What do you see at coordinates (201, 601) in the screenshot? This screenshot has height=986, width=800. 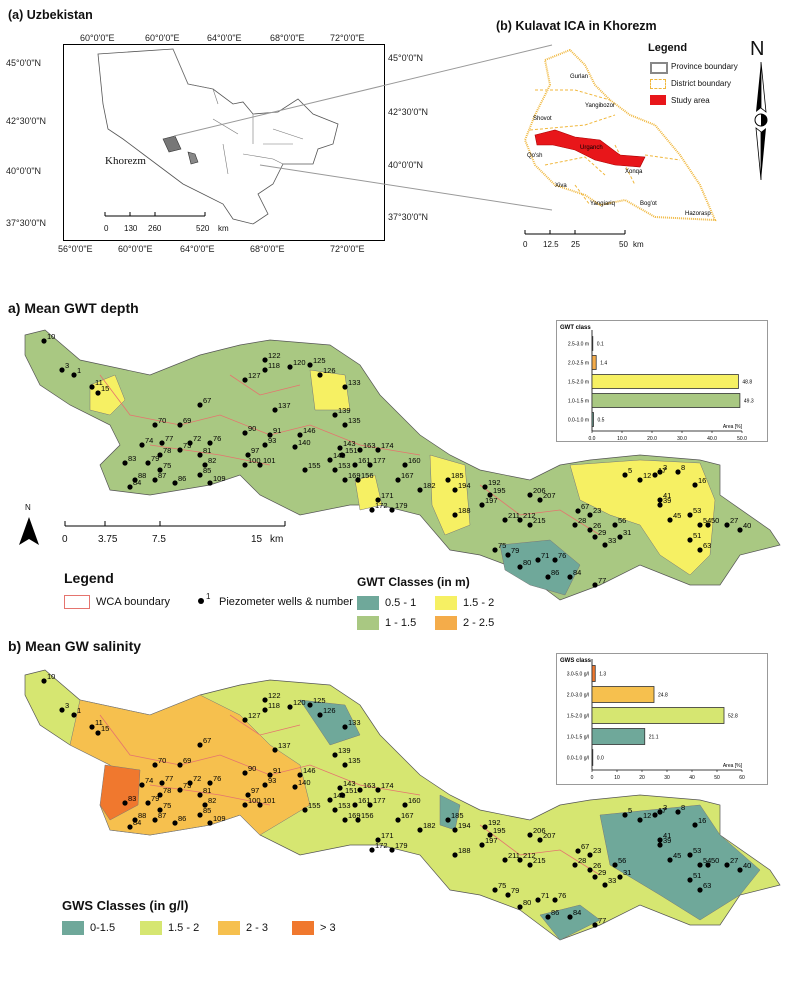 I see `piezometer-well-icon` at bounding box center [201, 601].